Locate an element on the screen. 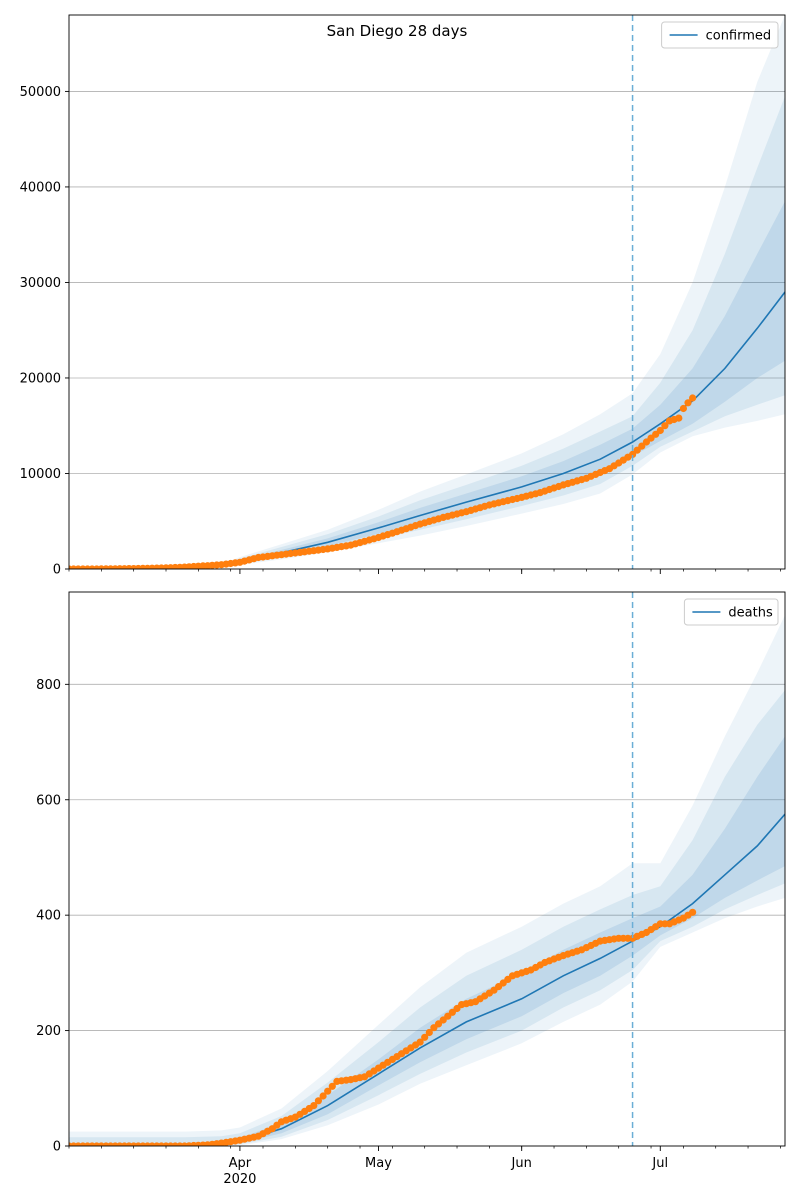 This screenshot has height=1200, width=800. y-tick-label: 30000 is located at coordinates (40, 283).